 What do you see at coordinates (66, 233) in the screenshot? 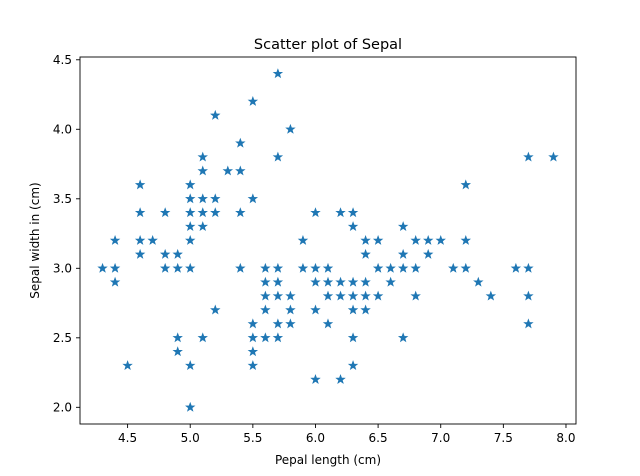
I see `y-axis: 2.0 2.5 3.0 3.5 4.0 4.5` at bounding box center [66, 233].